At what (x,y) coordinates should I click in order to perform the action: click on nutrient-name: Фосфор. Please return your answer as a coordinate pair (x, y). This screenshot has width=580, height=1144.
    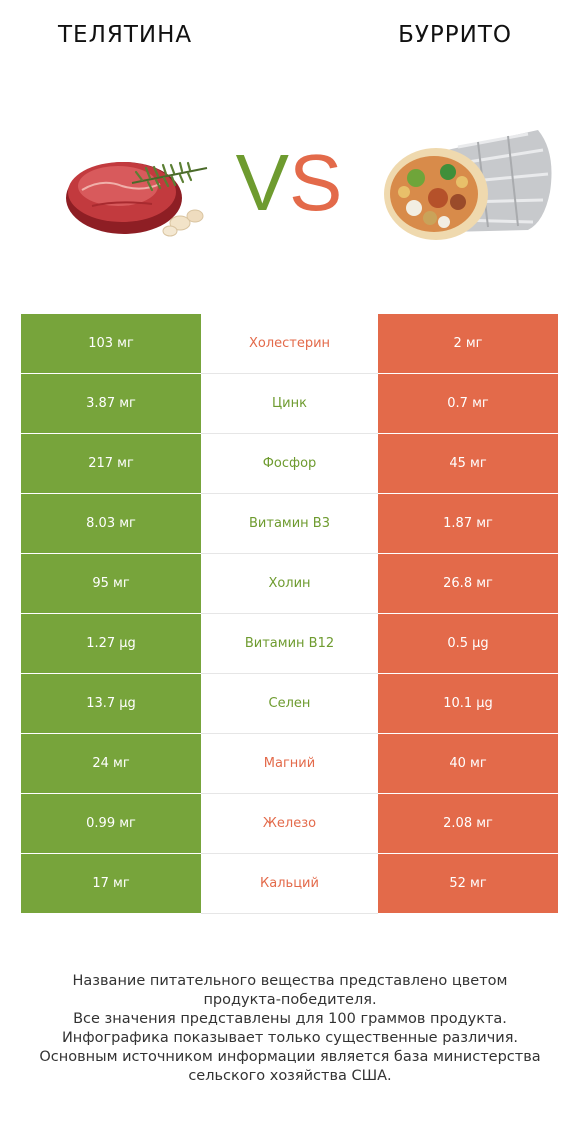
    Looking at the image, I should click on (289, 463).